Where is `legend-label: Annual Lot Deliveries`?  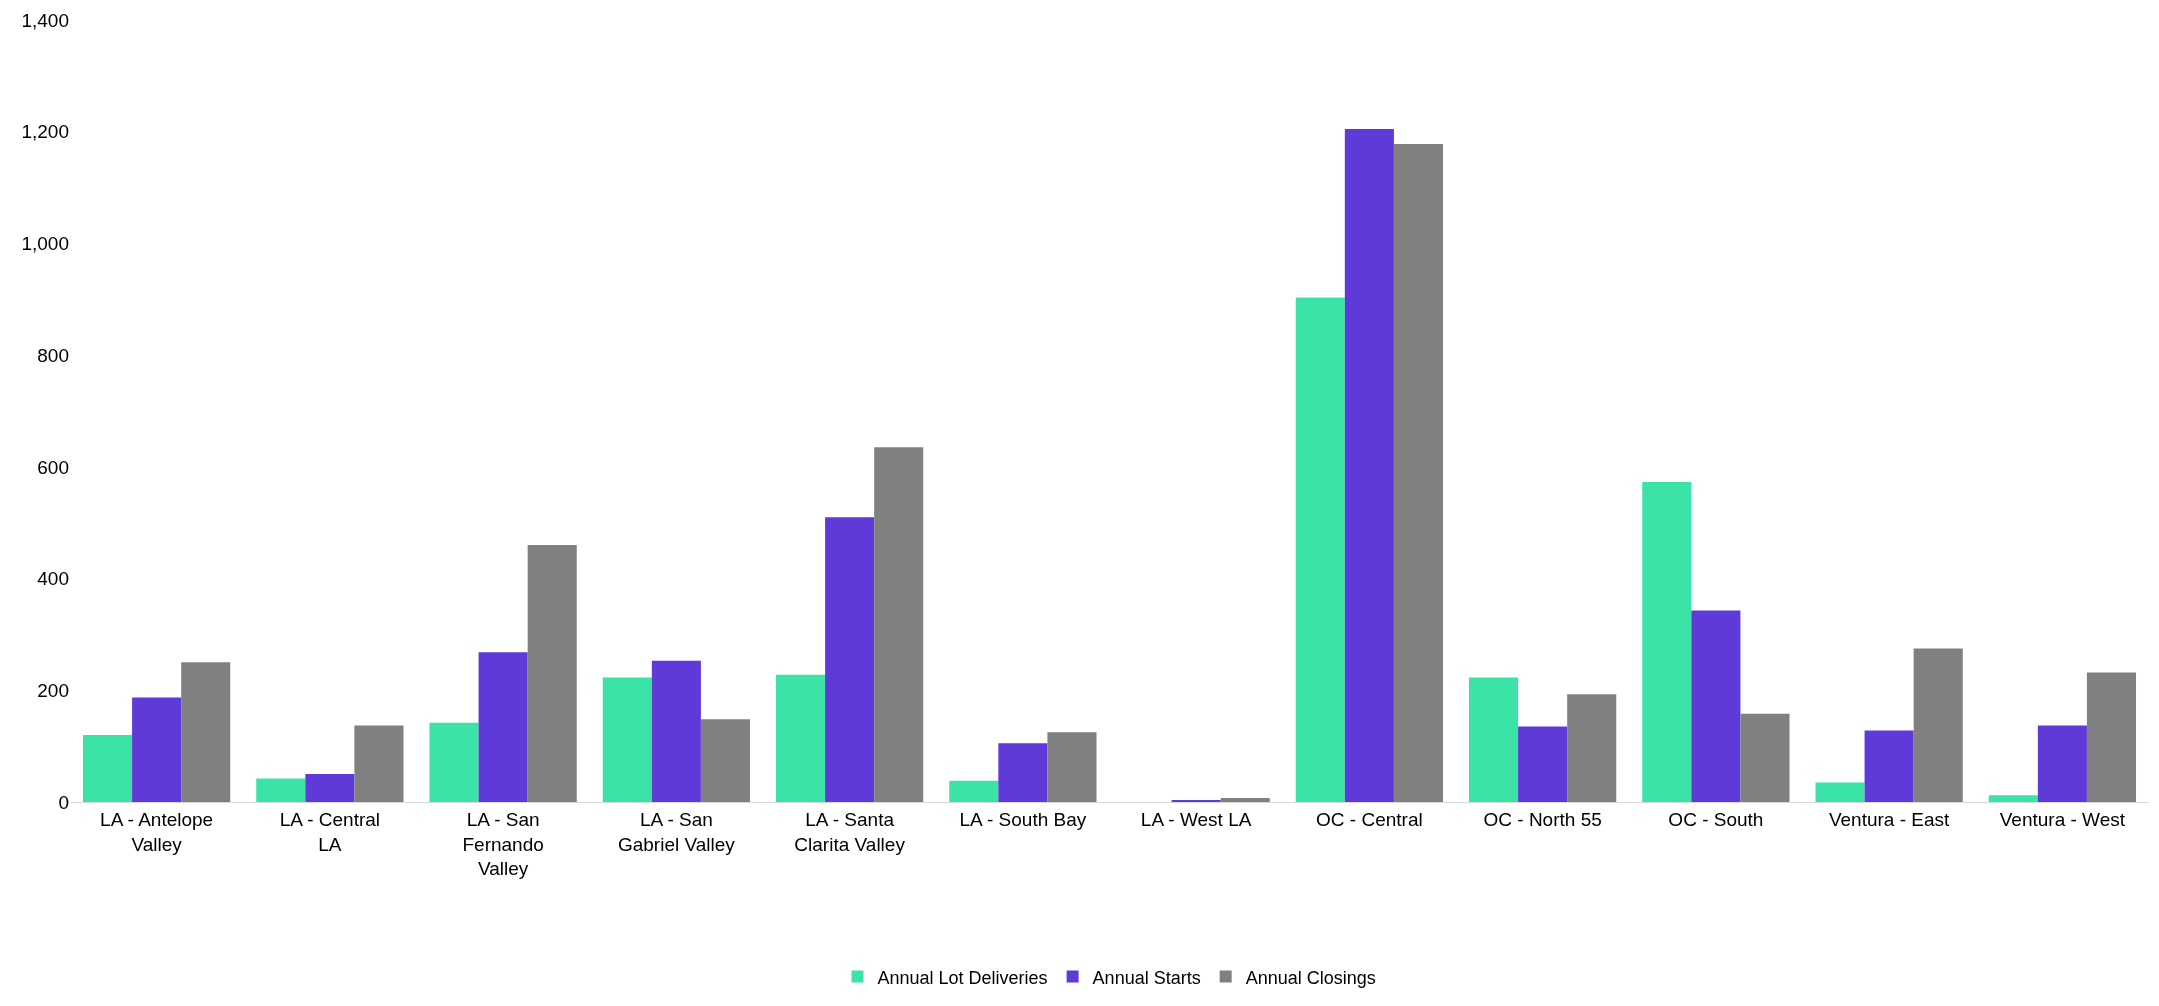 legend-label: Annual Lot Deliveries is located at coordinates (962, 977).